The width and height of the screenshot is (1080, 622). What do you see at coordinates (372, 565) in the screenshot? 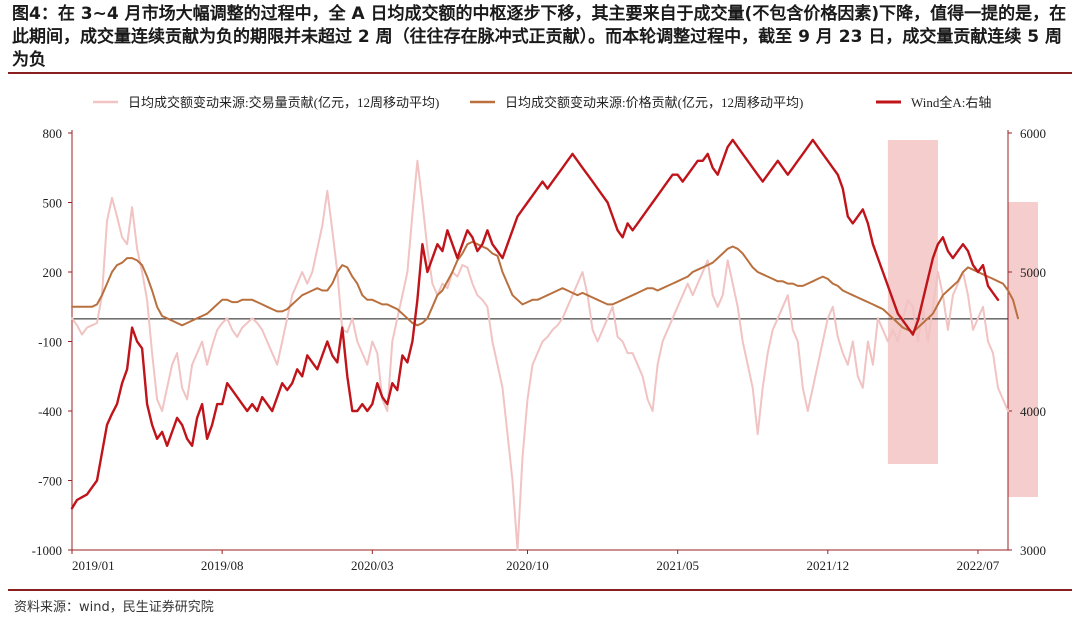
I see `x-tick-label: 2020/03` at bounding box center [372, 565].